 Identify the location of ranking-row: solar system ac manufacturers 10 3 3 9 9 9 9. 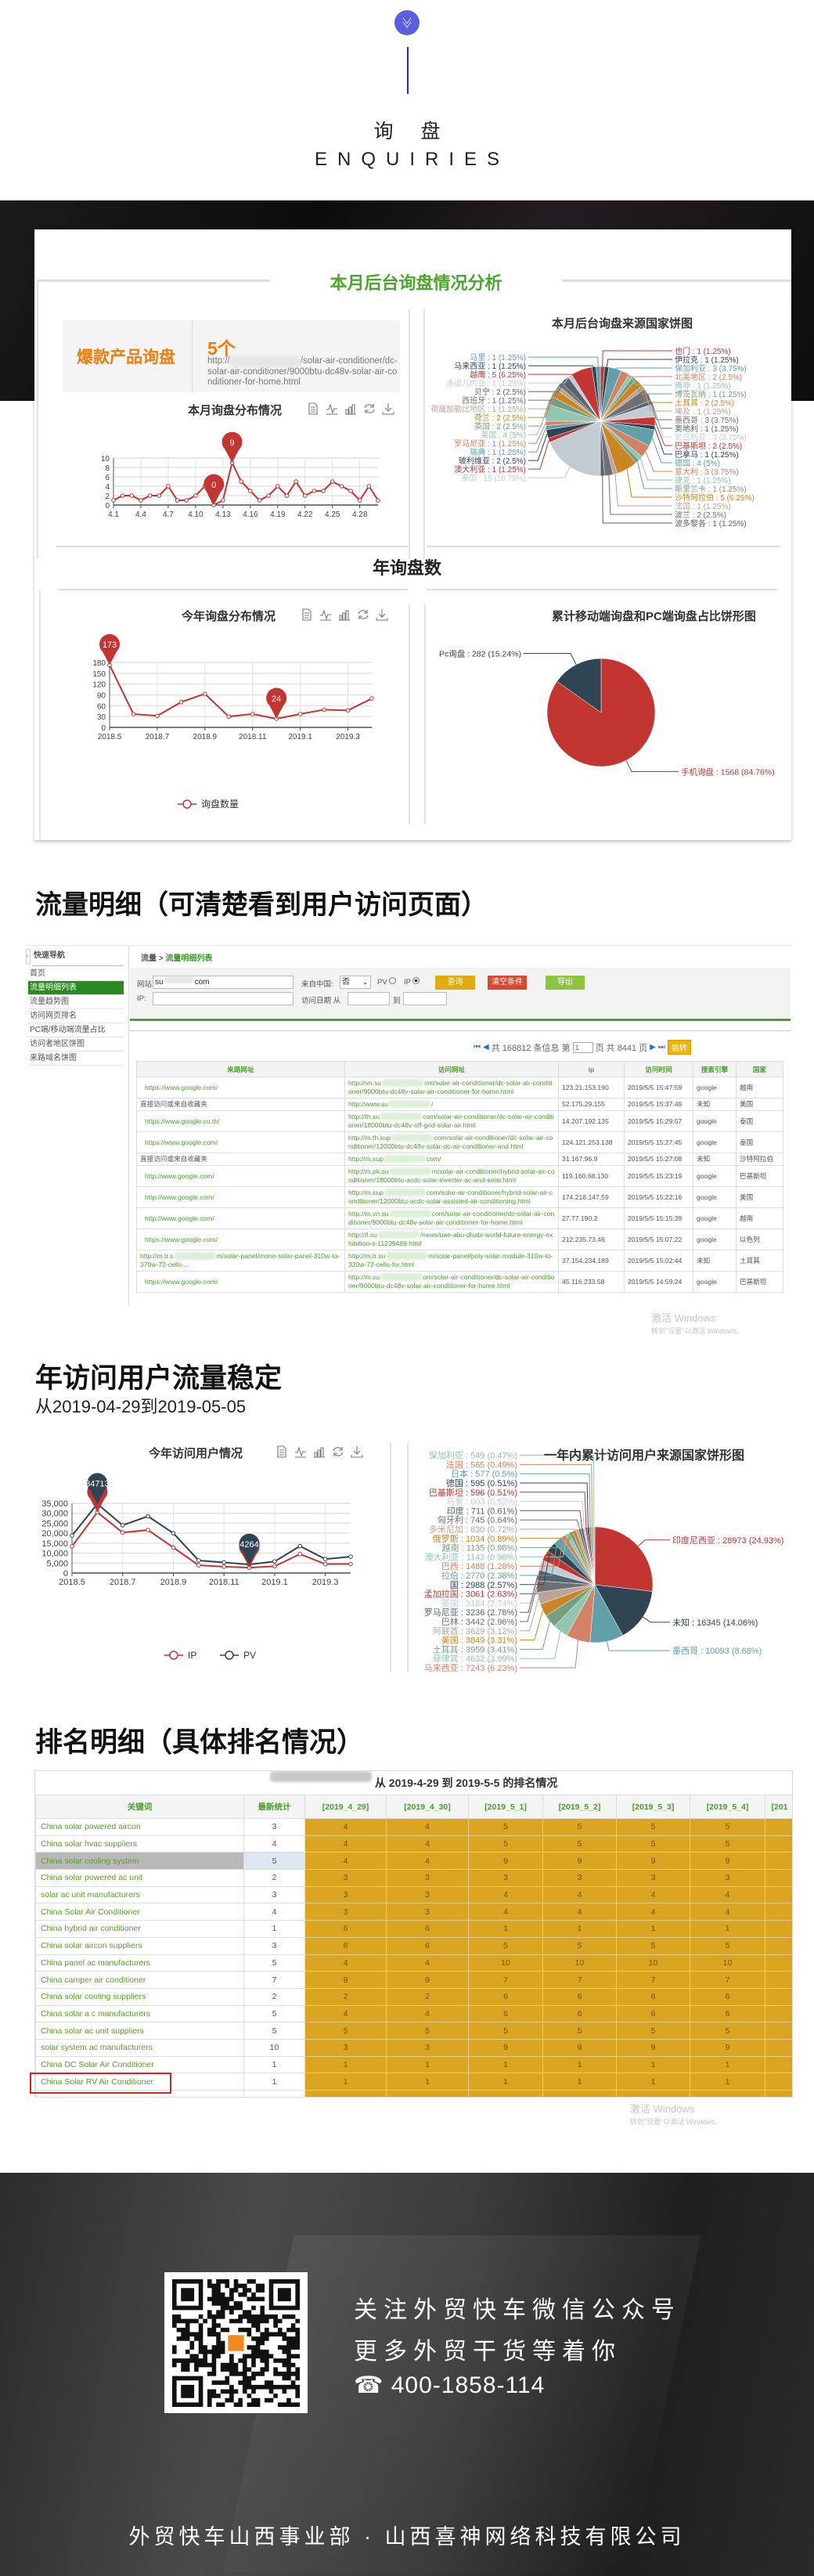
(413, 2048).